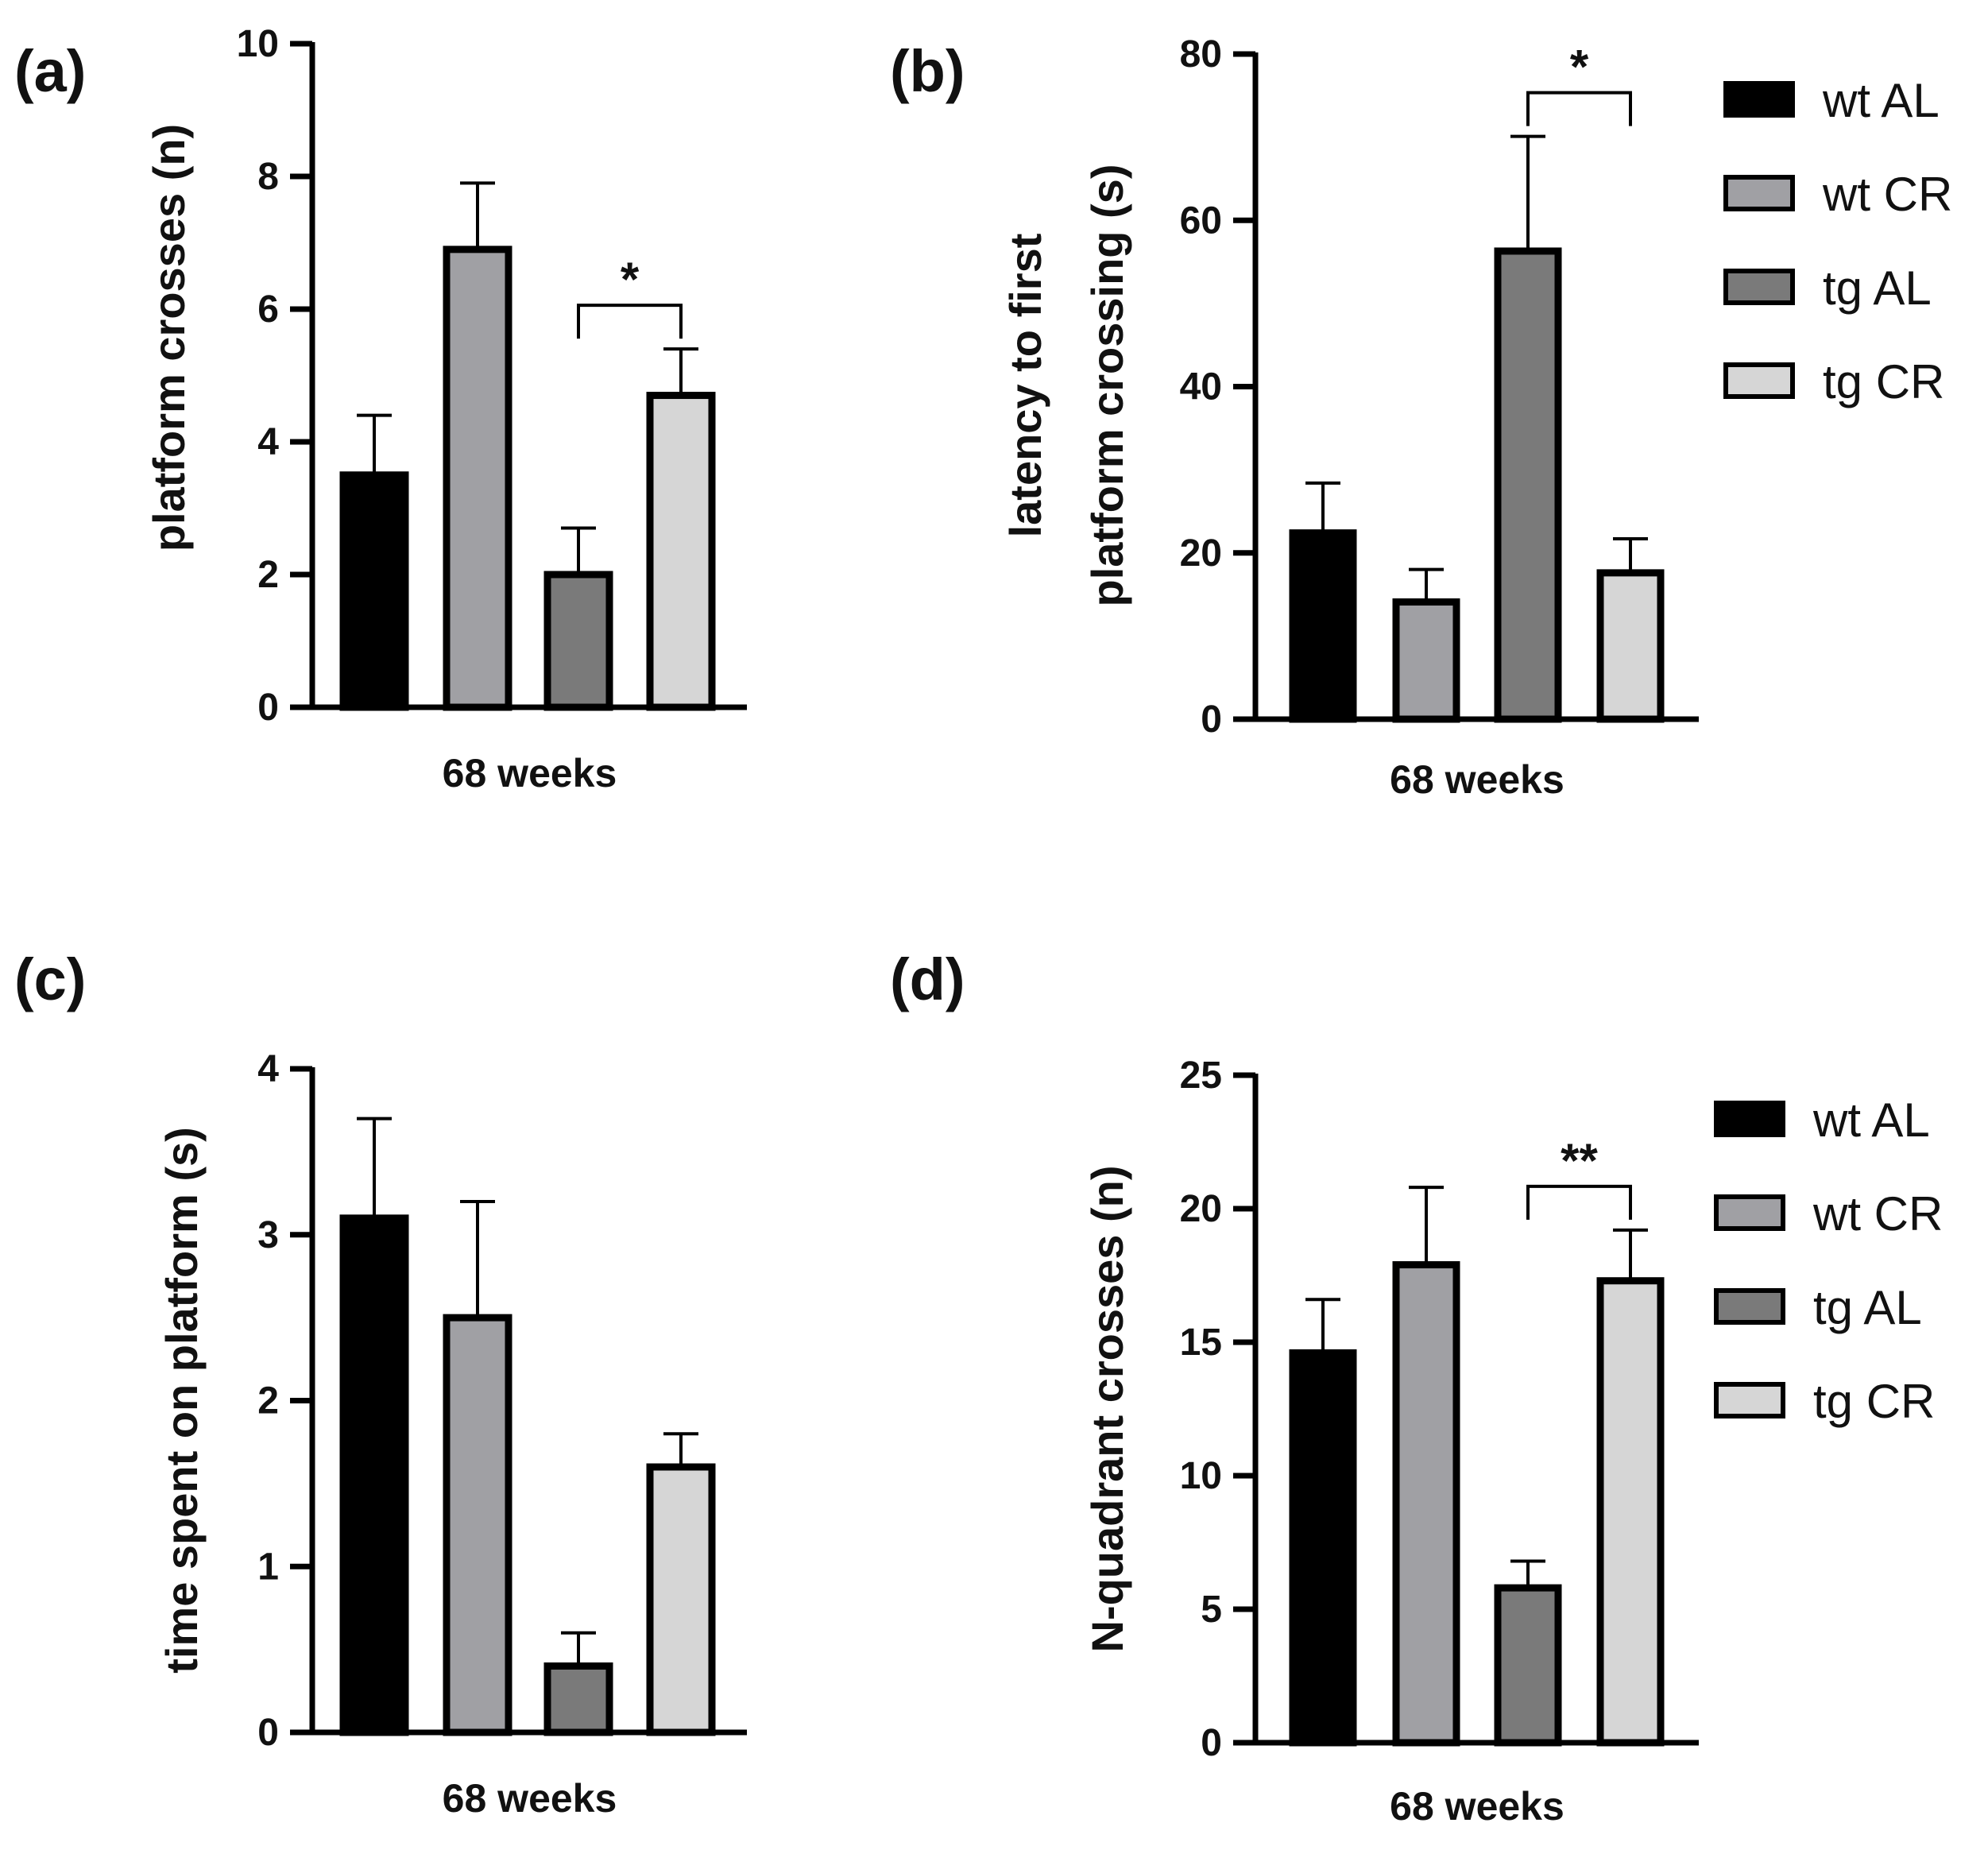 This screenshot has height=1850, width=1988. Describe the element at coordinates (268, 1567) in the screenshot. I see `y-tick-label: 1` at that location.